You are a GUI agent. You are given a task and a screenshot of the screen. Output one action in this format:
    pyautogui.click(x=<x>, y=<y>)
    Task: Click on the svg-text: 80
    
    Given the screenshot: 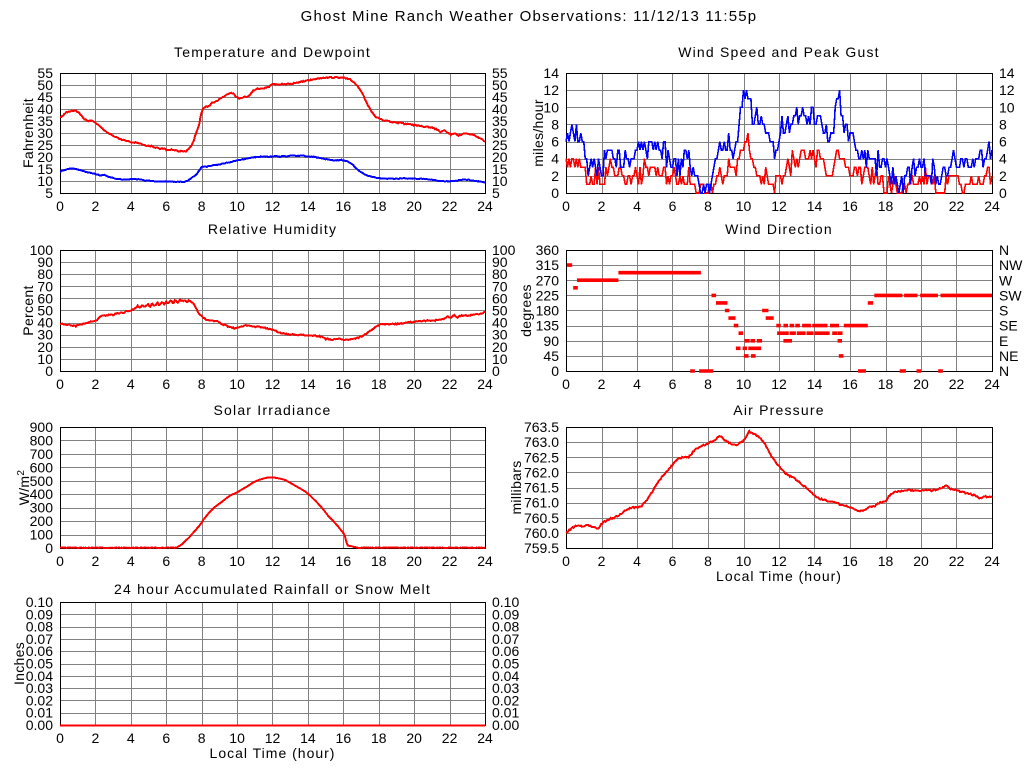 What is the action you would take?
    pyautogui.click(x=45, y=274)
    